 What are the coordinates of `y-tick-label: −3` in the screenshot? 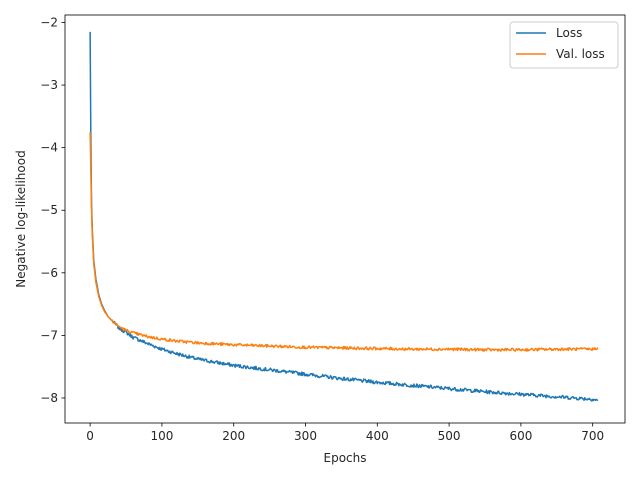 It's located at (49, 85).